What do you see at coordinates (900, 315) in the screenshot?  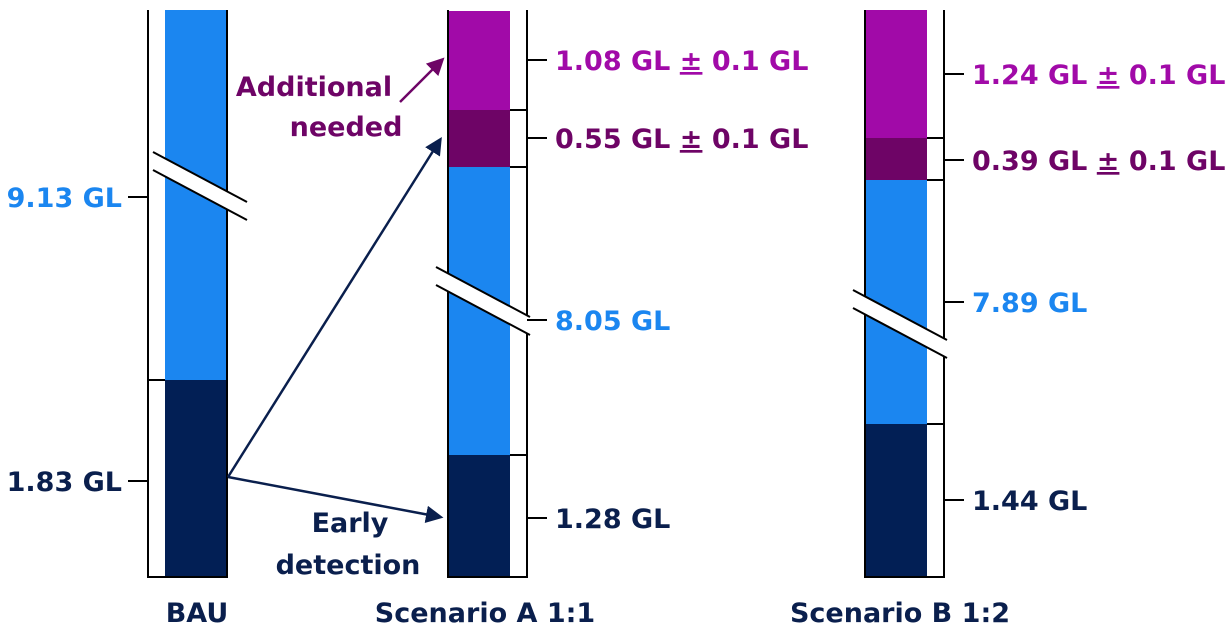 I see `scenario-b-1-2-break-line-upper` at bounding box center [900, 315].